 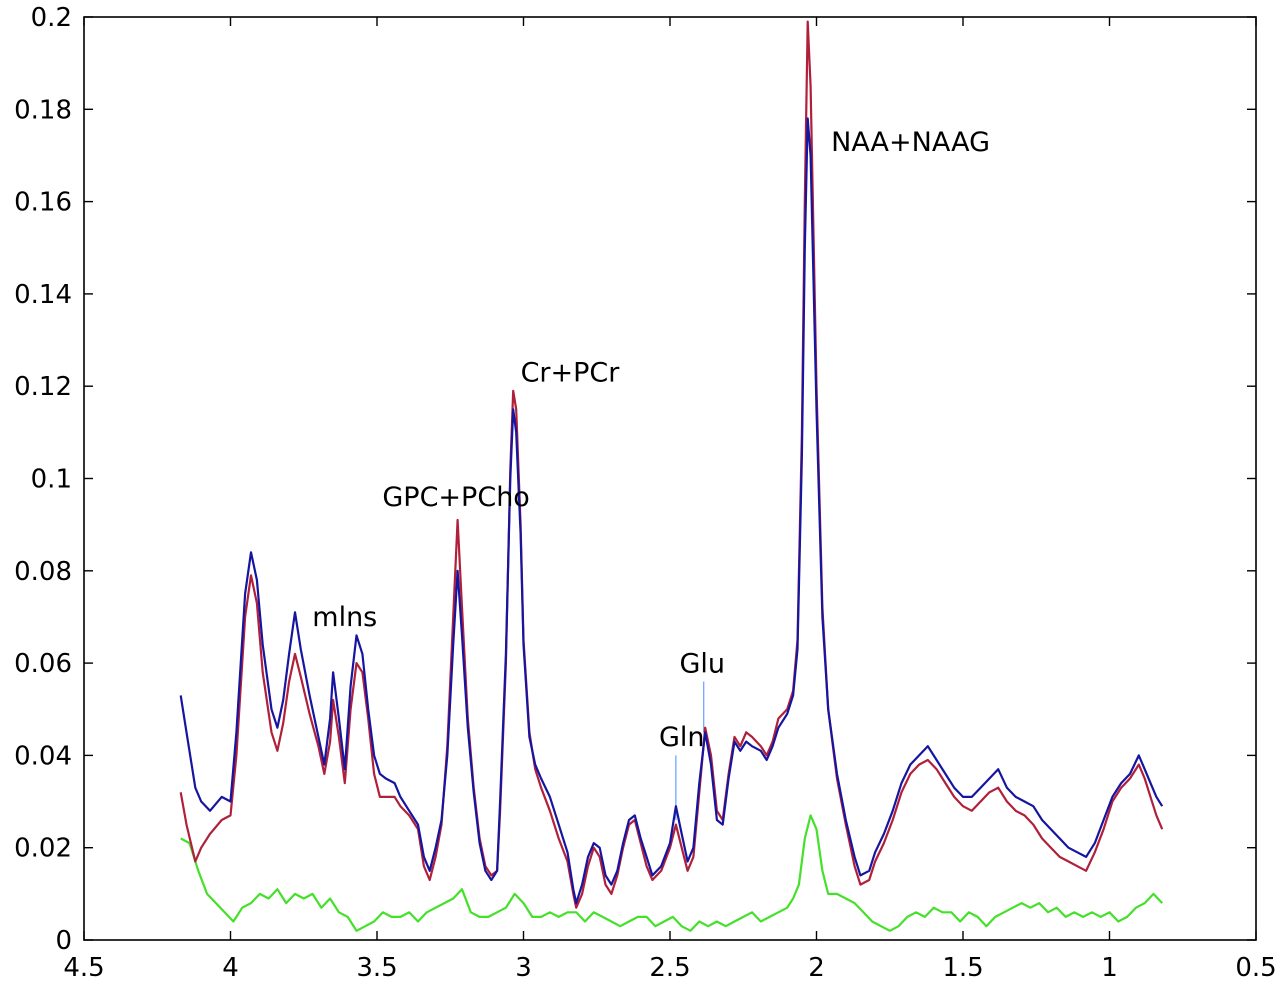 I want to click on annotation-label: mlns, so click(x=344, y=617).